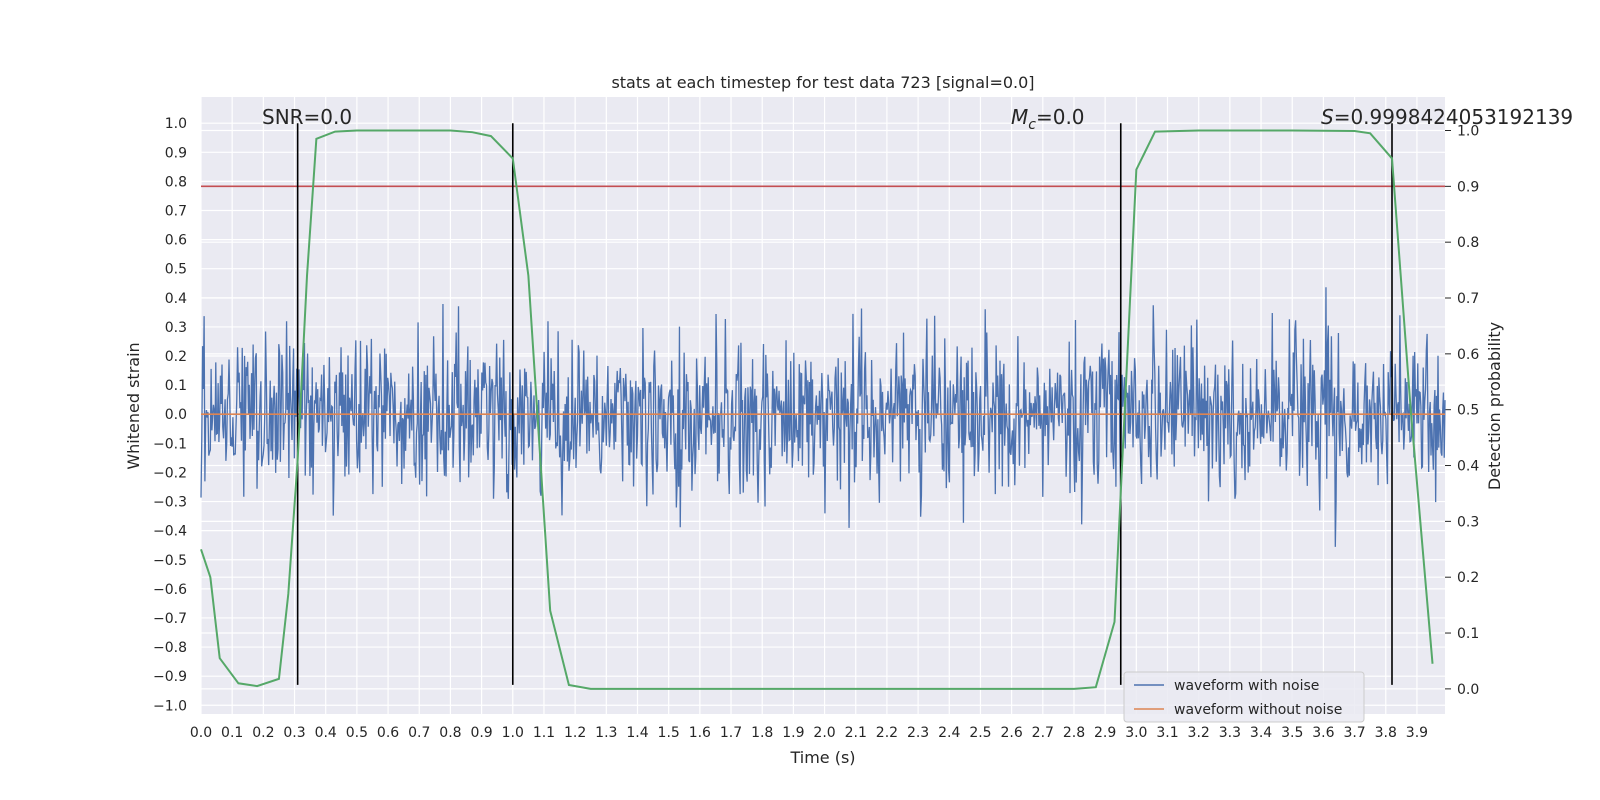 This screenshot has width=1600, height=800. Describe the element at coordinates (170, 648) in the screenshot. I see `y-tick-label: −0.8` at that location.